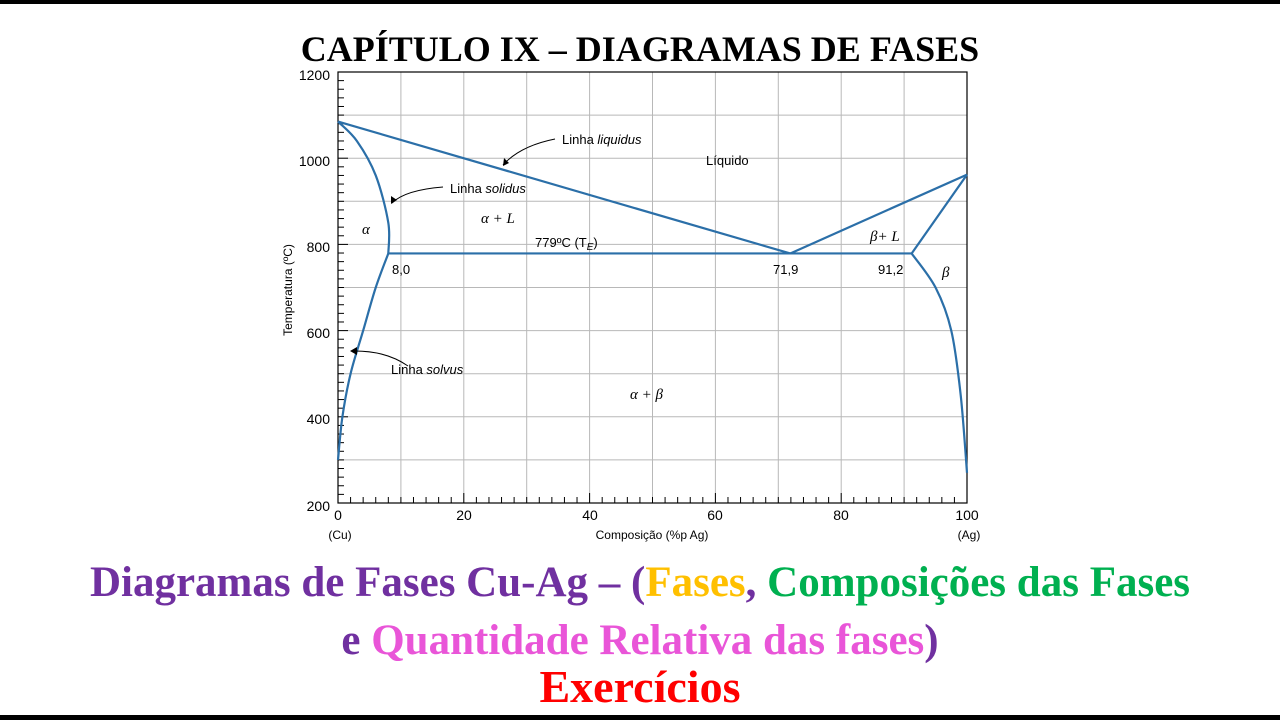  I want to click on alpha-region-label: α, so click(366, 230).